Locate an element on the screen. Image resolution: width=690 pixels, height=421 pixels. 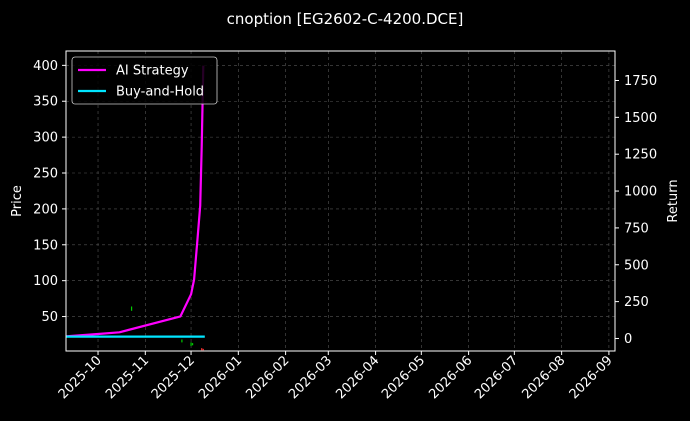
series-lines is located at coordinates (135, 201).